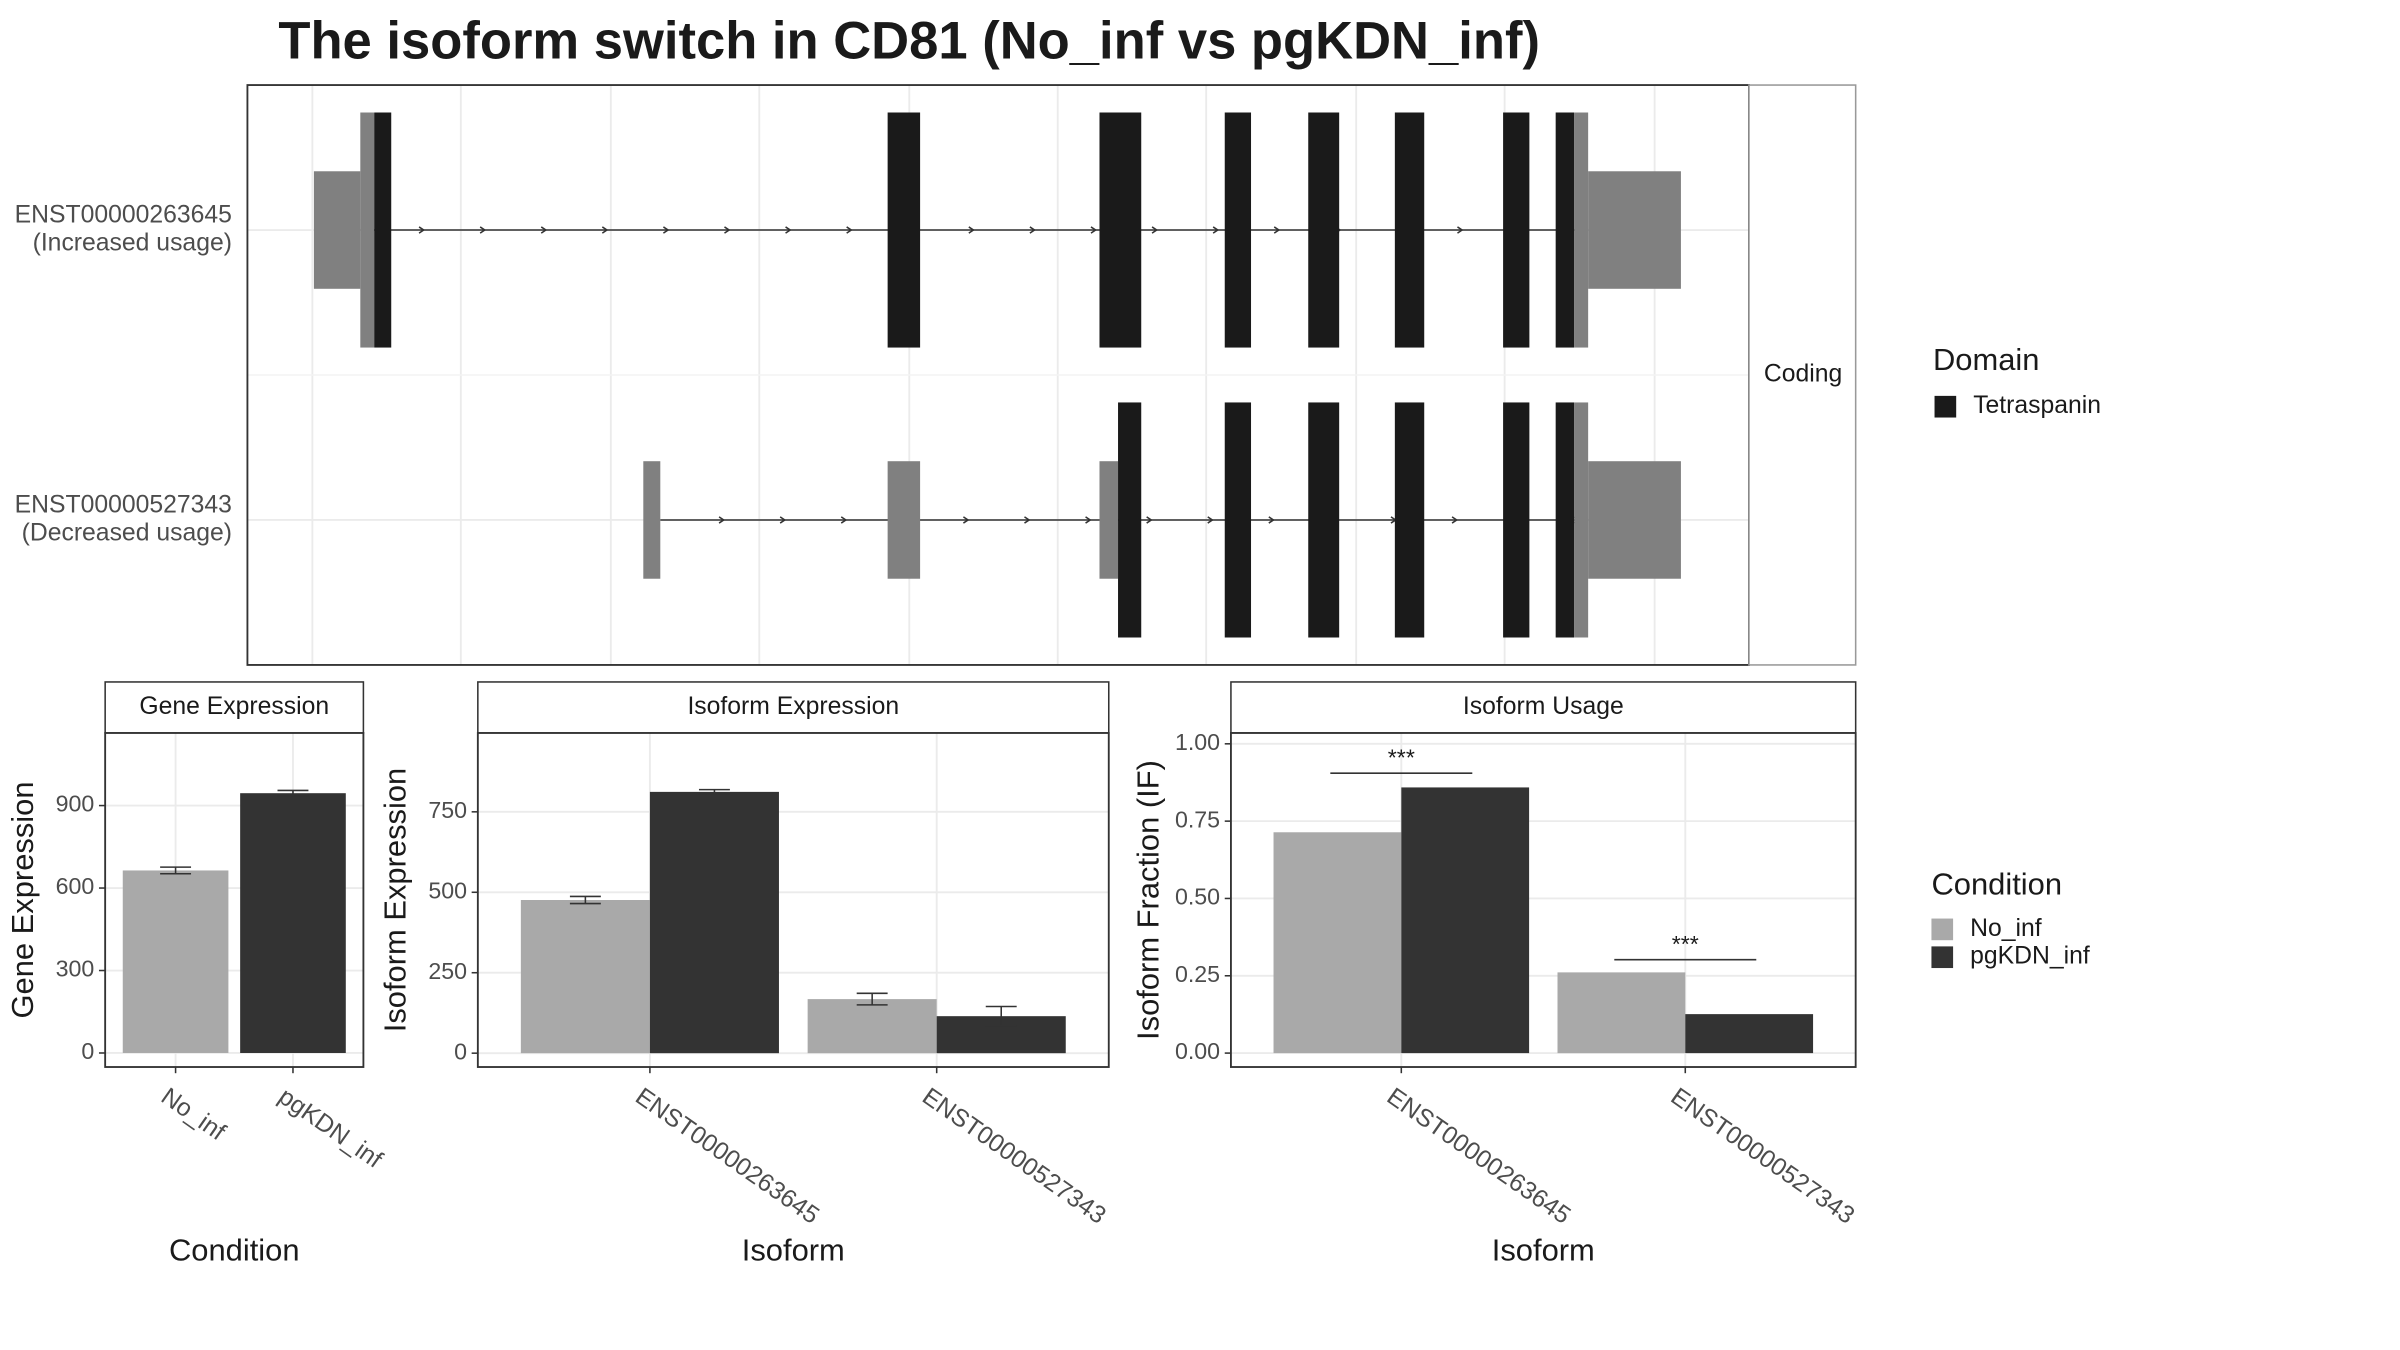  I want to click on legend-title: Domain, so click(1986, 359).